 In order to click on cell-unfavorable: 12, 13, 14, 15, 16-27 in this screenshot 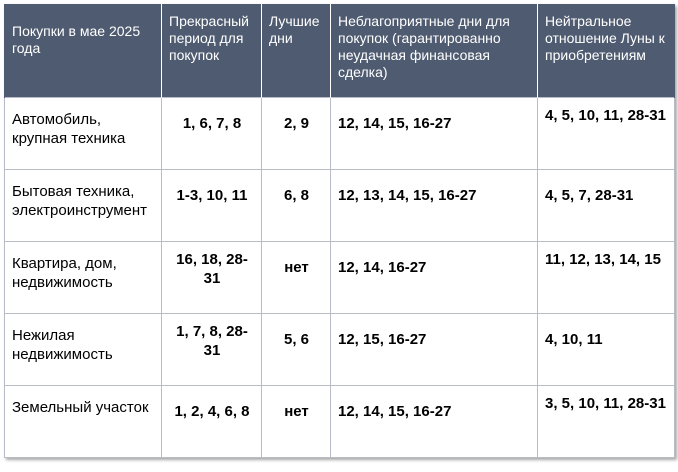, I will do `click(434, 205)`.